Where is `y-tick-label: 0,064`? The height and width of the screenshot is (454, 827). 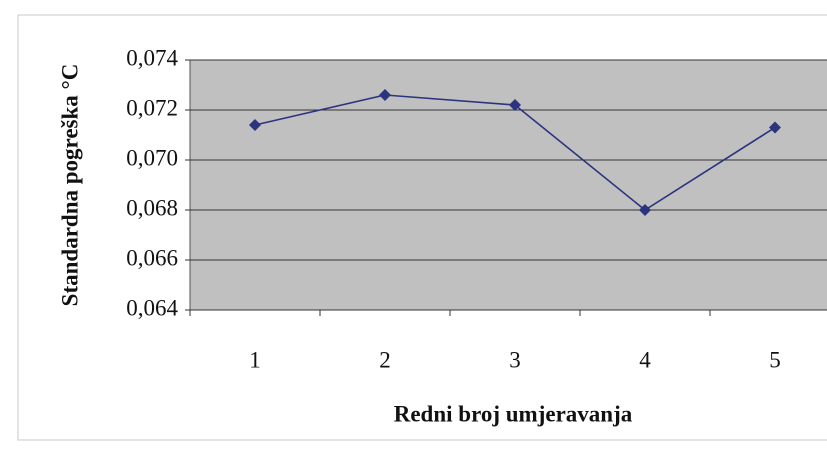 y-tick-label: 0,064 is located at coordinates (152, 307).